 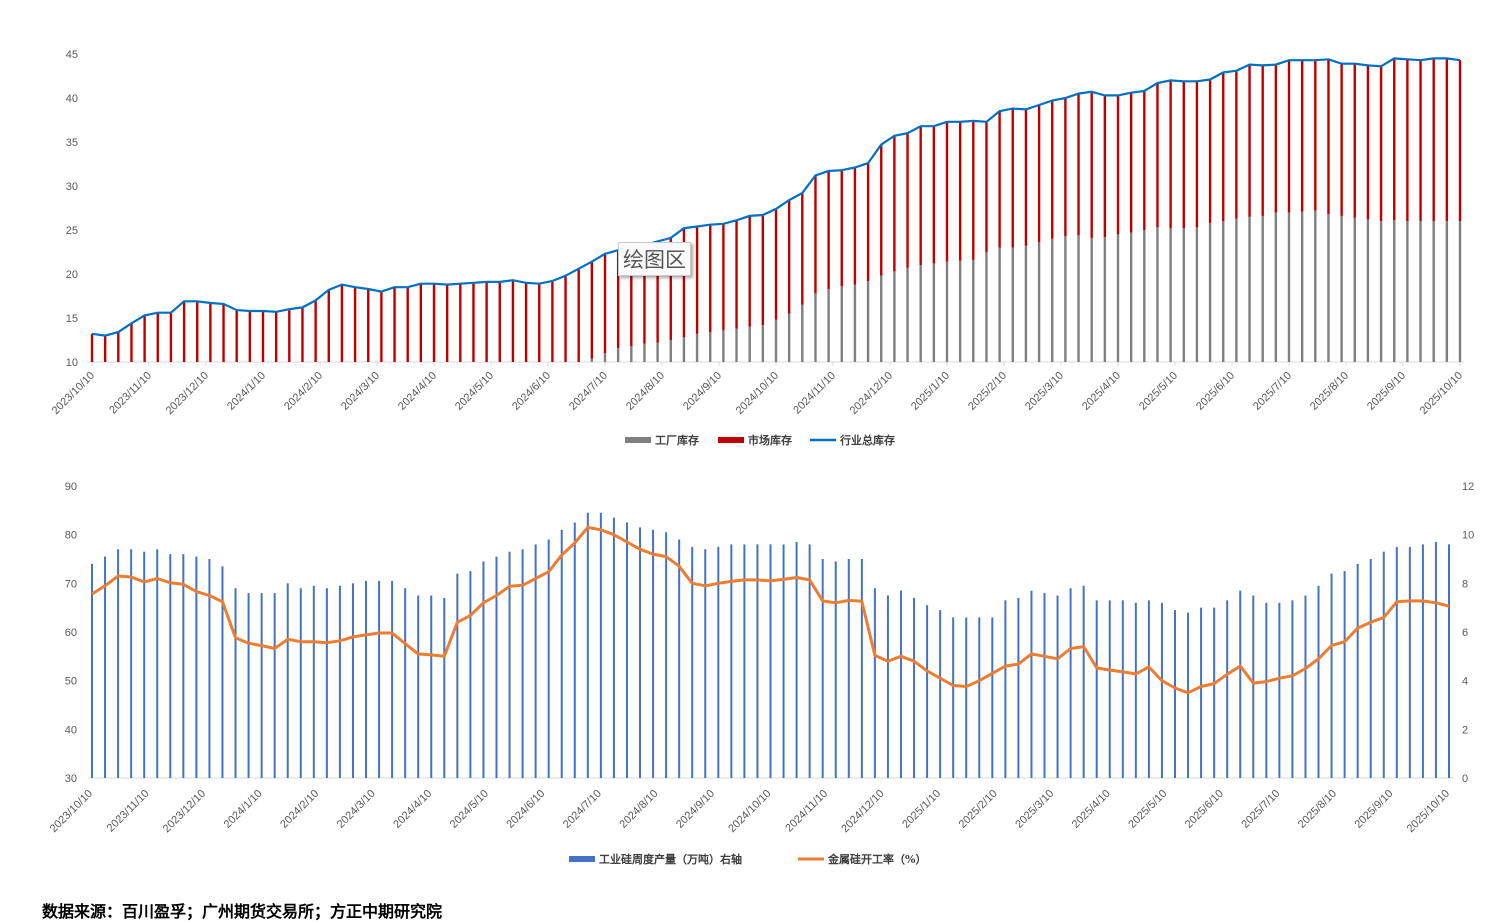 I want to click on bottom-right-y-tick-label: 10, so click(x=1468, y=536).